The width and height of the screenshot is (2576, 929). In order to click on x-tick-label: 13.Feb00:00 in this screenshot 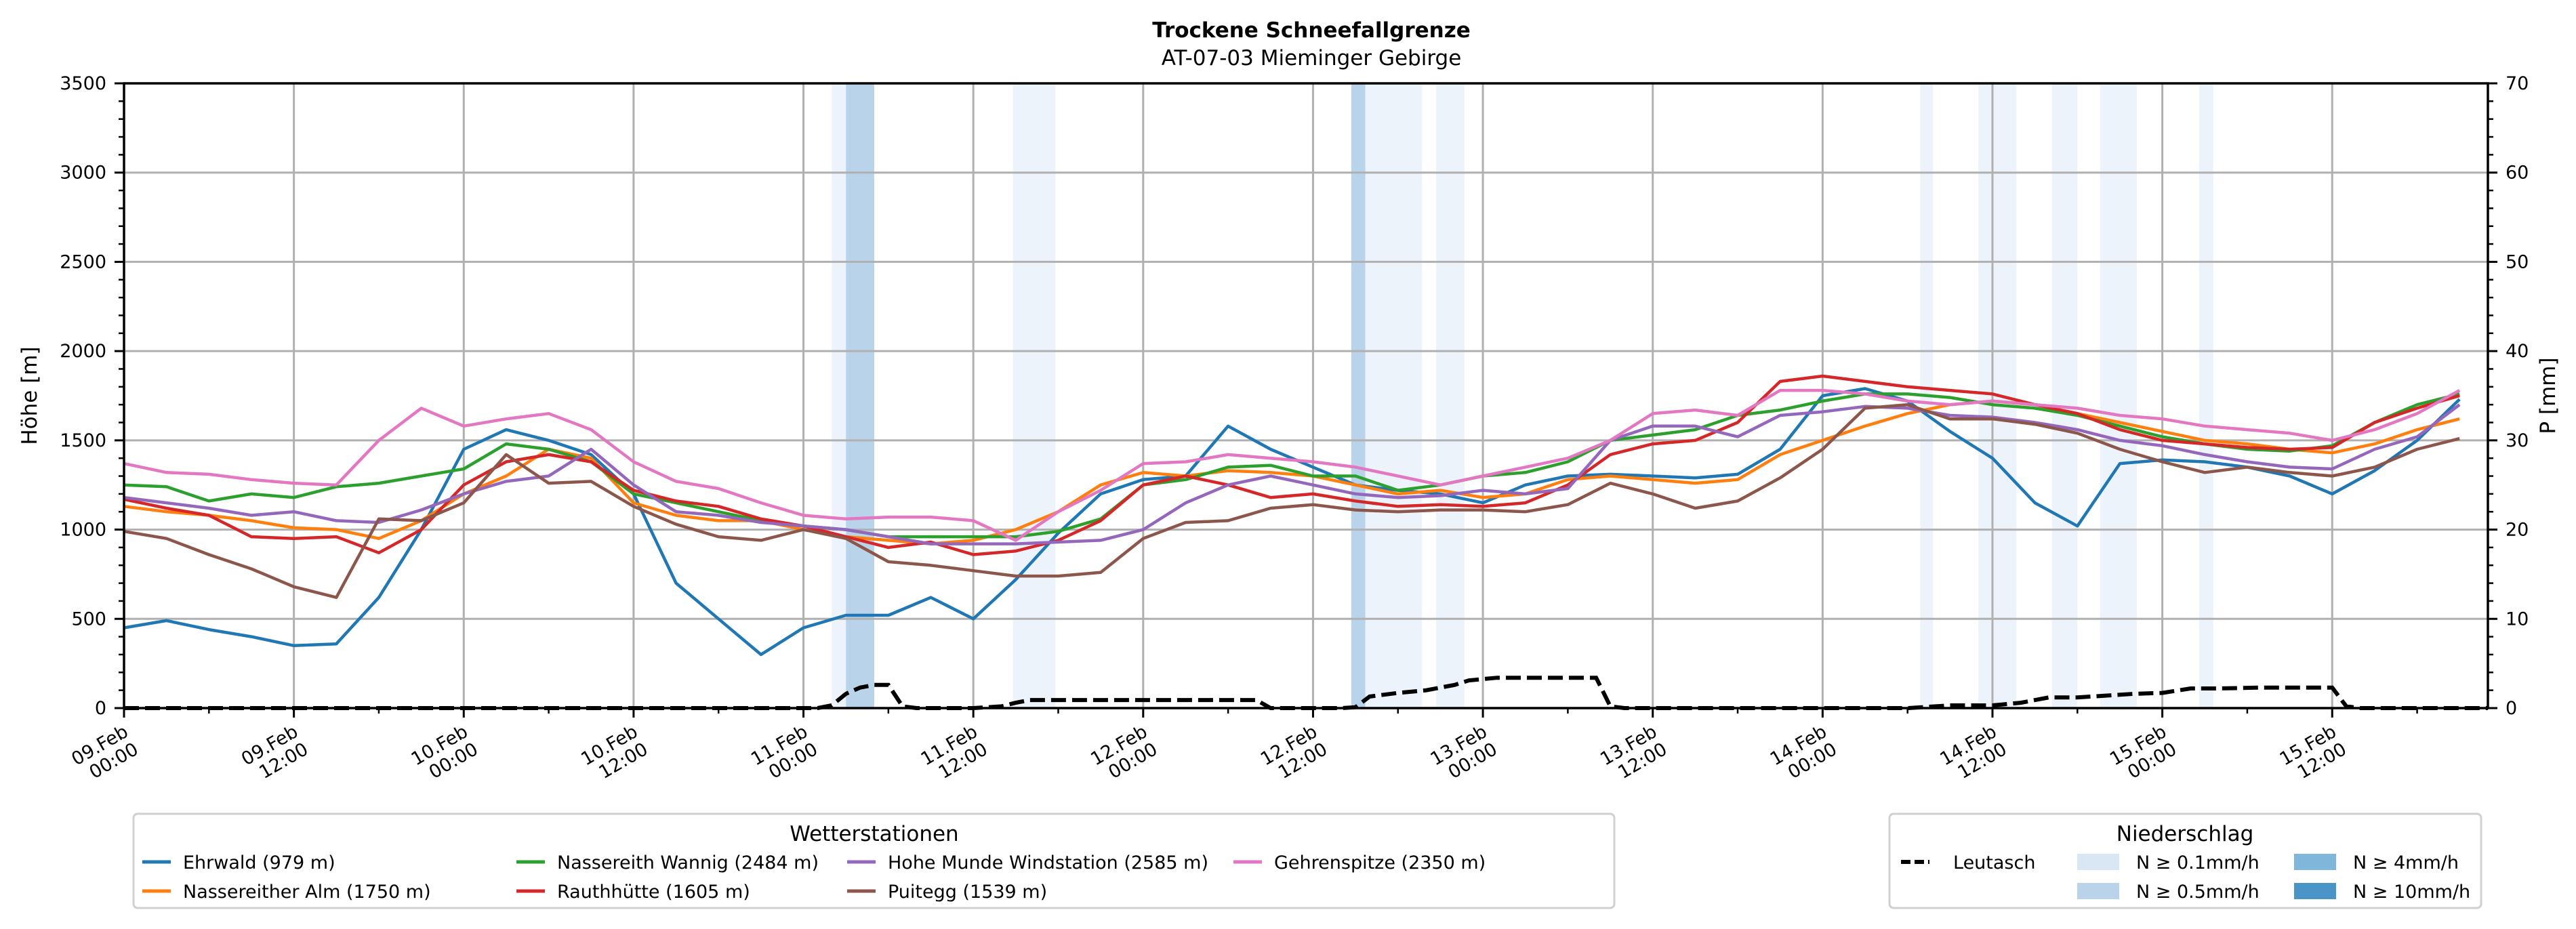, I will do `click(1463, 754)`.